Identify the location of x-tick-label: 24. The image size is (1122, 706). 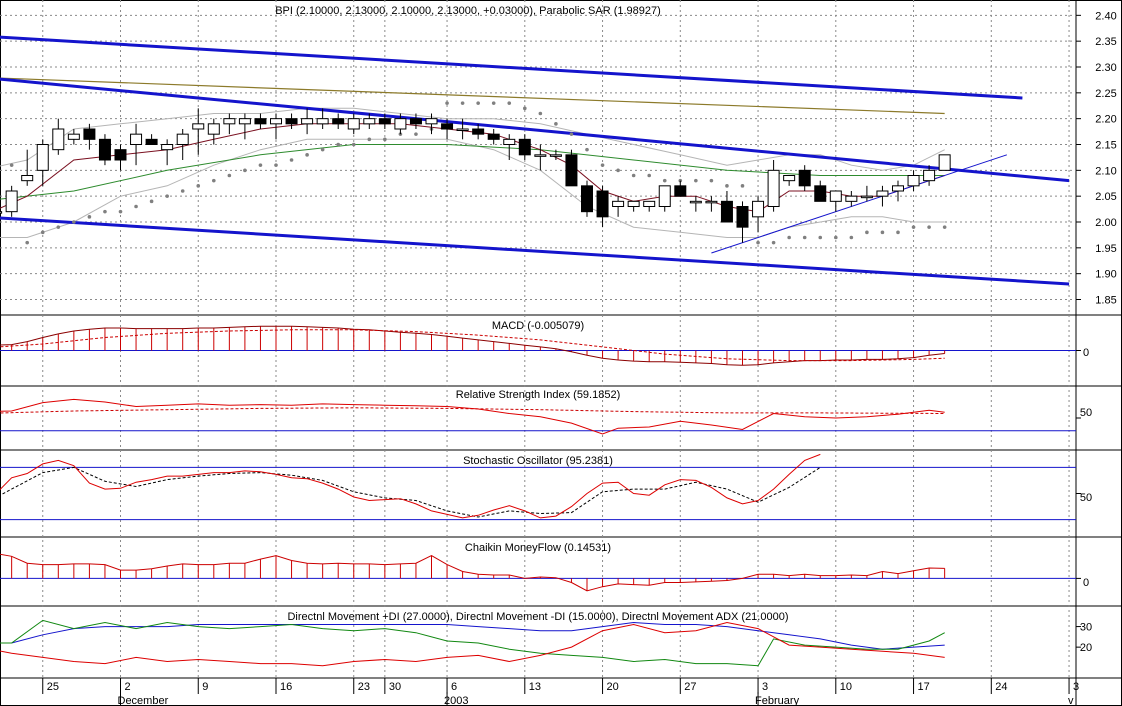
(1001, 687).